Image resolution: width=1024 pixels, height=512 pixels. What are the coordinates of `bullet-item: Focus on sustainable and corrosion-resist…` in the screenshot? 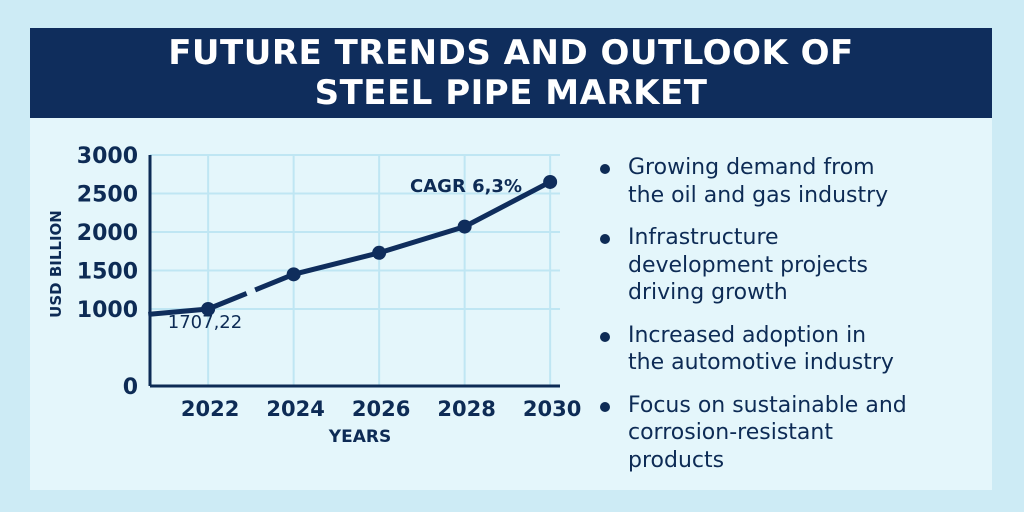 It's located at (800, 433).